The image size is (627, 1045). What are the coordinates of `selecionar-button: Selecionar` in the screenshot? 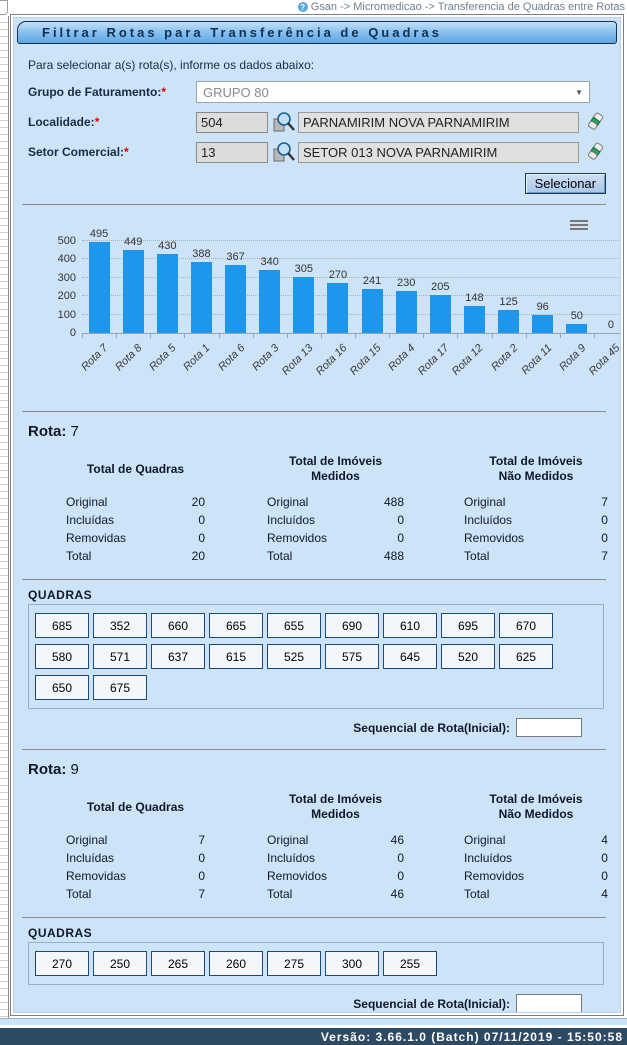 It's located at (565, 183).